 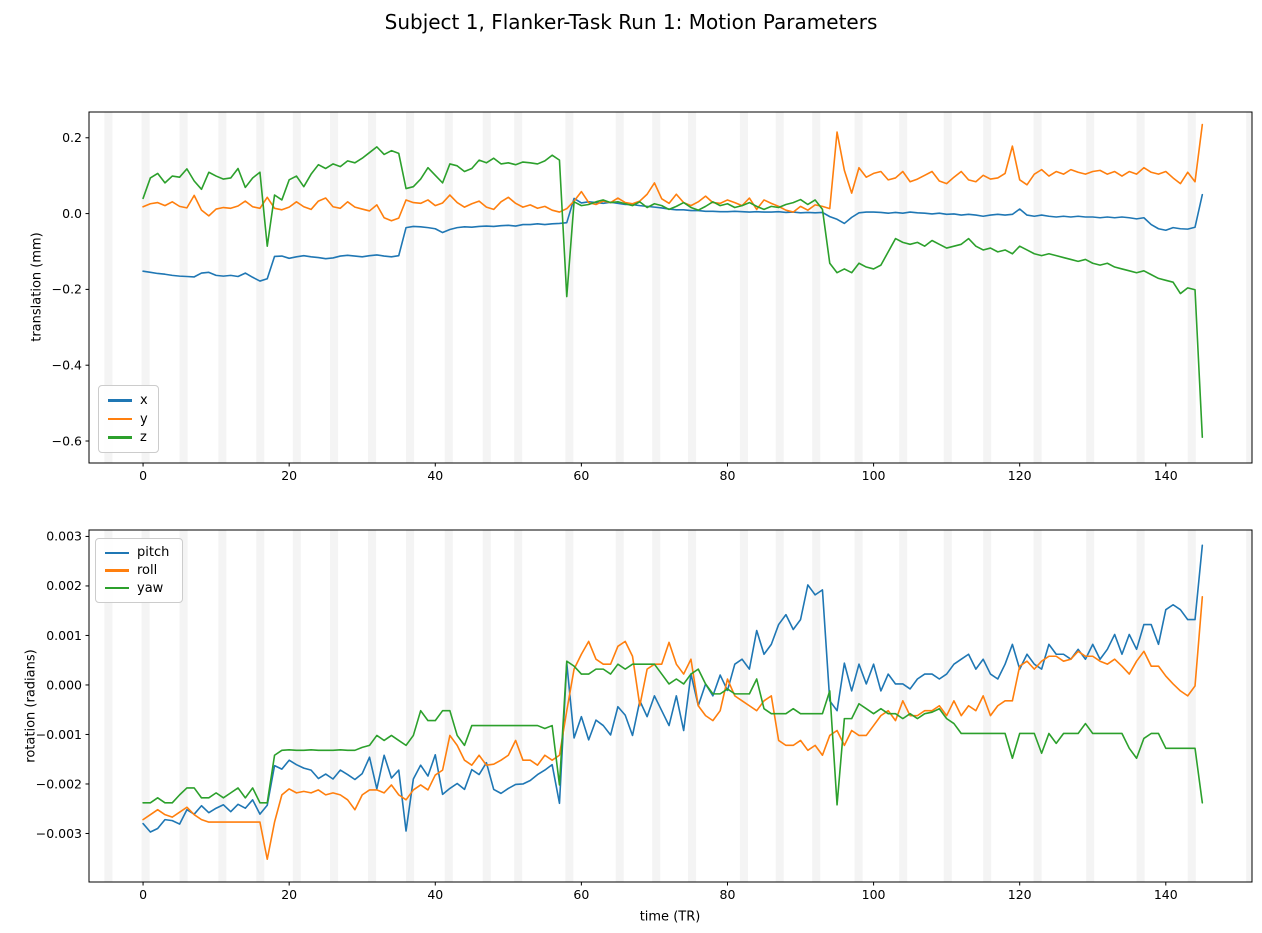 What do you see at coordinates (120, 400) in the screenshot?
I see `legend-swatch-x` at bounding box center [120, 400].